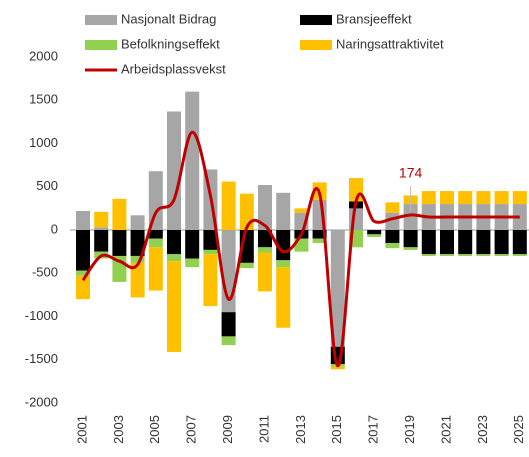  I want to click on legend-label: Nasjonalt Bidrag, so click(168, 18).